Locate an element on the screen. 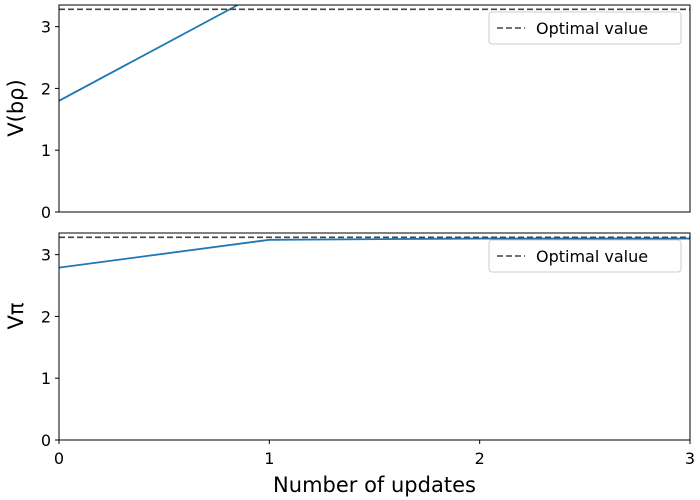 The width and height of the screenshot is (700, 500). x-tick-label: 0 is located at coordinates (59, 458).